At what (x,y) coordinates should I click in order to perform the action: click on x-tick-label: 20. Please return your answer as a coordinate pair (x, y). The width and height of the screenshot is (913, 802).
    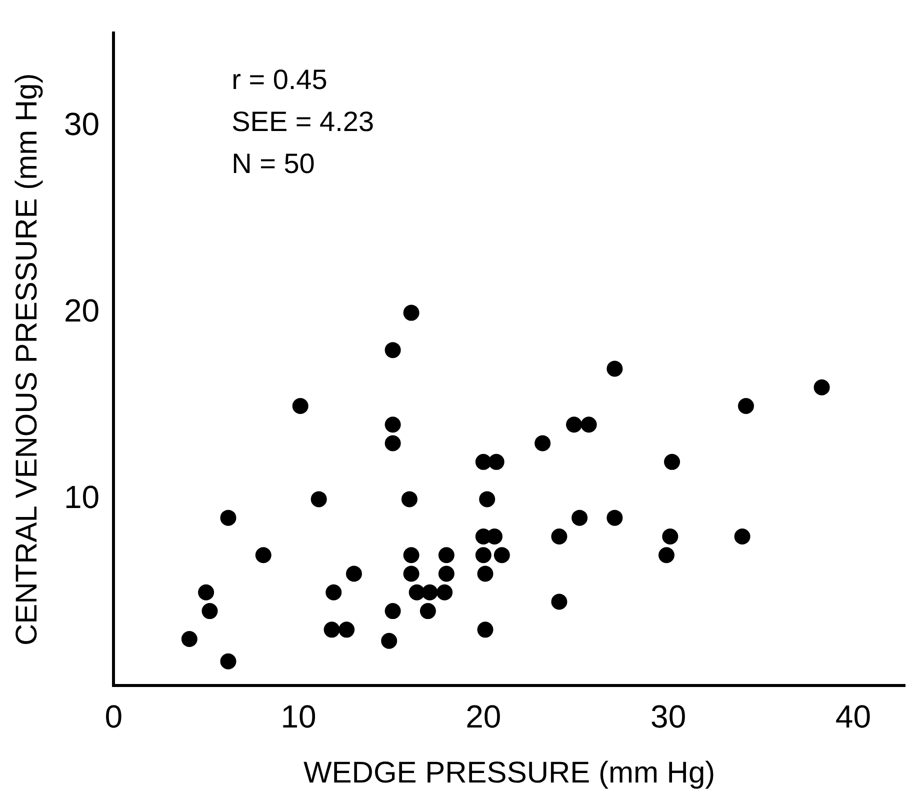
    Looking at the image, I should click on (484, 716).